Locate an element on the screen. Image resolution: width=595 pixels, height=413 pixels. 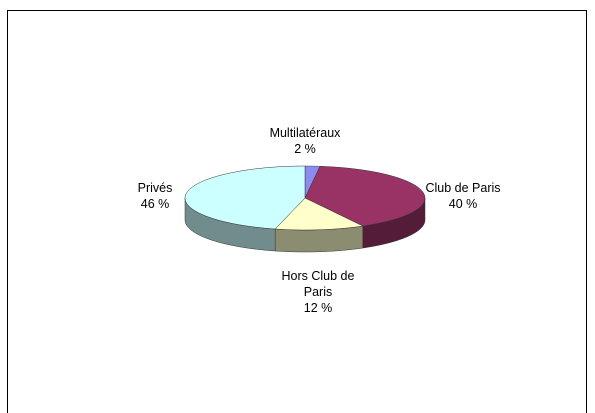
value-label: 2 % is located at coordinates (305, 149).